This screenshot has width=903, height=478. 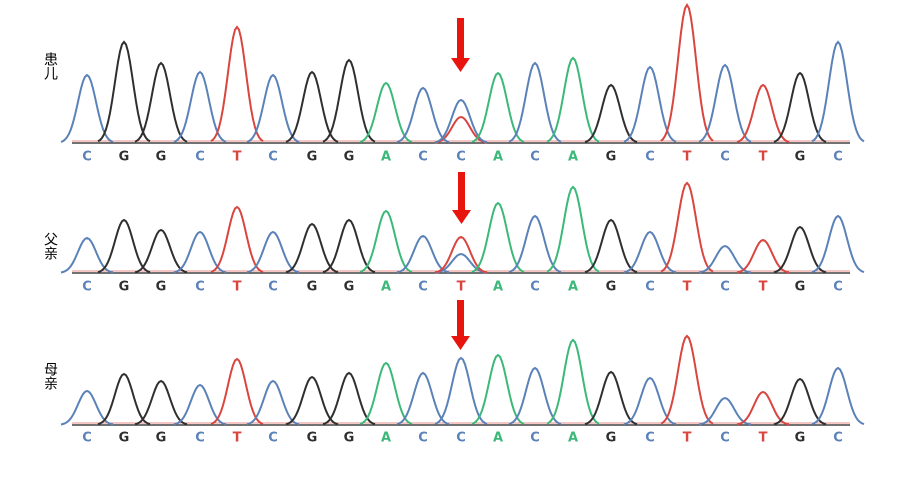 What do you see at coordinates (461, 184) in the screenshot?
I see `arrows` at bounding box center [461, 184].